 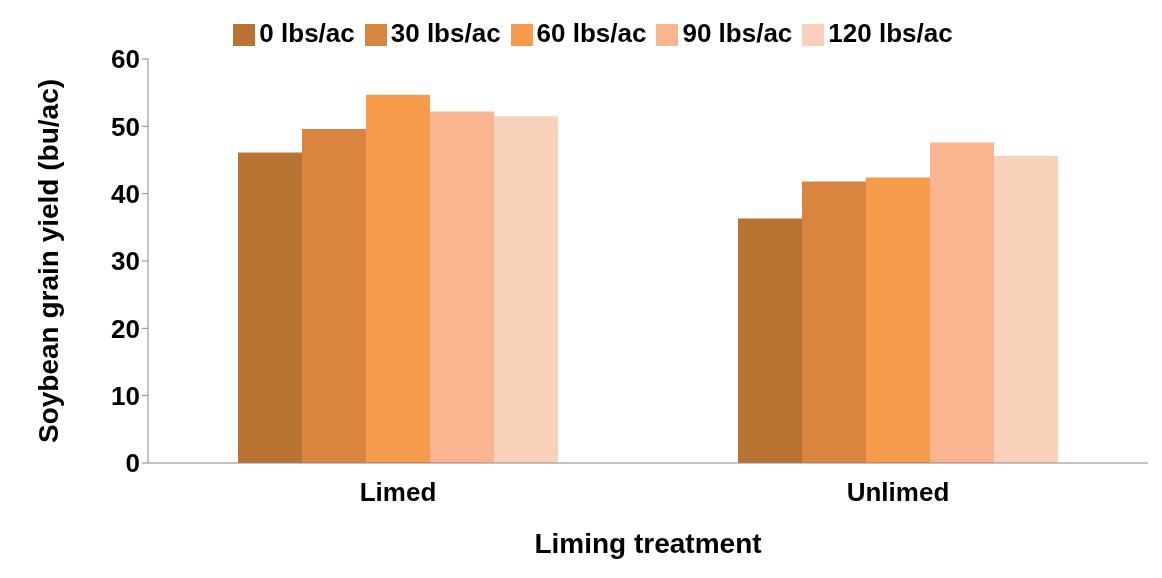 I want to click on legend-label: 0 lbs/ac, so click(x=307, y=33).